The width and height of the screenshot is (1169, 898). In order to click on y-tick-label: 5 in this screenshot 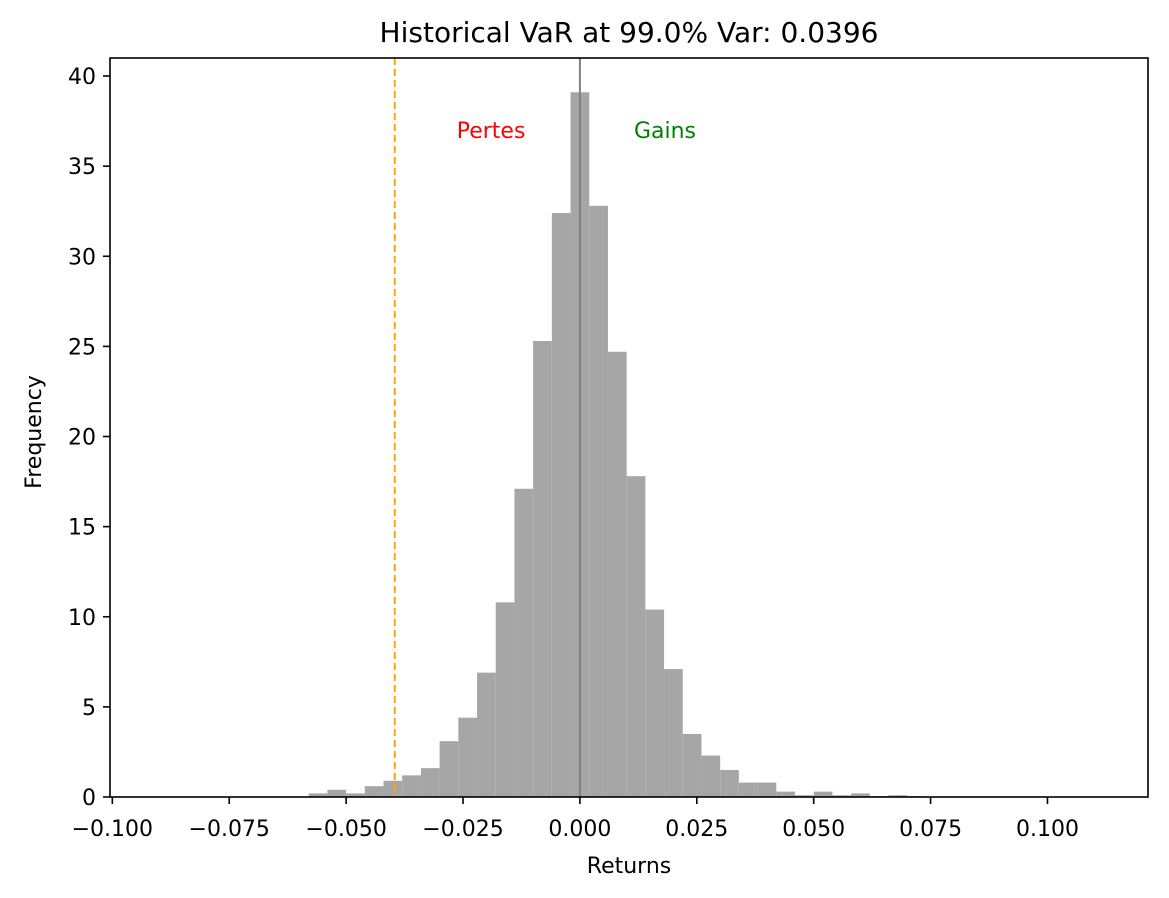, I will do `click(89, 708)`.